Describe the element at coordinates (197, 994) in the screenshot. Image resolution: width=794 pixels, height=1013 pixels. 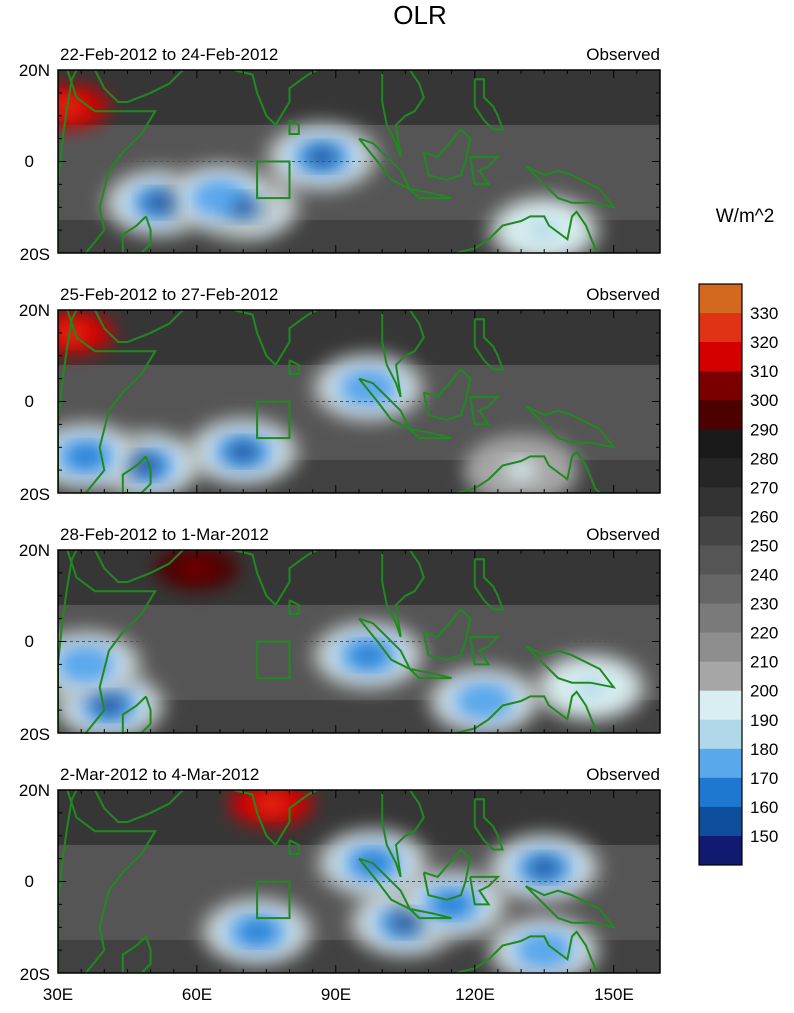
I see `xtick-60e: 60E` at that location.